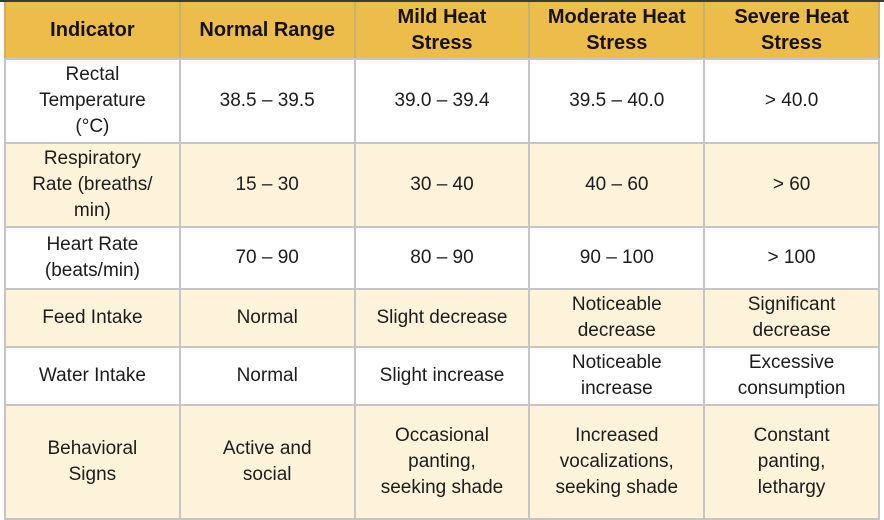 The height and width of the screenshot is (520, 884). What do you see at coordinates (791, 185) in the screenshot?
I see `table-cell: > 60` at bounding box center [791, 185].